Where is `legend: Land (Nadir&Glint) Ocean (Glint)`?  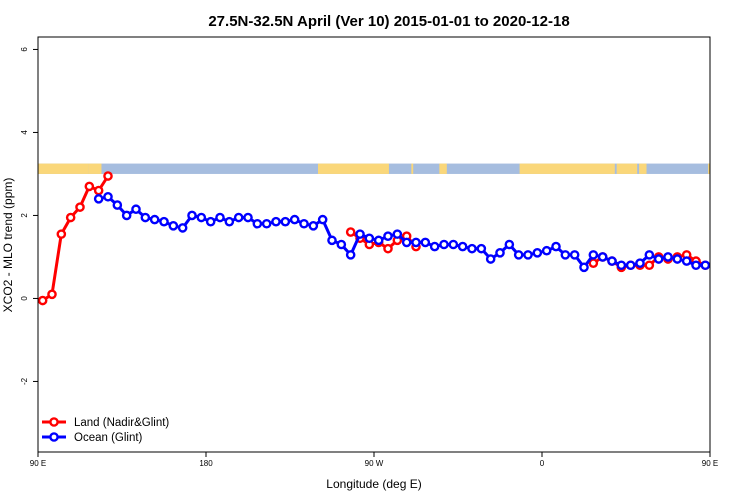 legend: Land (Nadir&Glint) Ocean (Glint) is located at coordinates (105, 430).